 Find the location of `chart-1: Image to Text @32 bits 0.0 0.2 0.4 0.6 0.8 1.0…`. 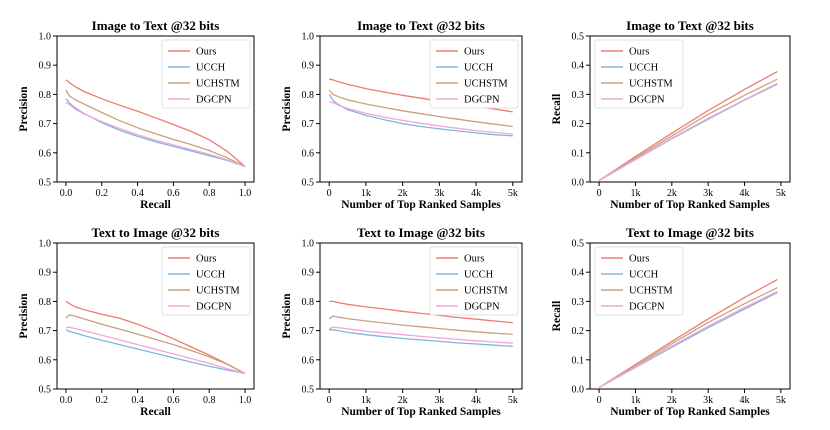

chart-1: Image to Text @32 bits 0.0 0.2 0.4 0.6 0.8 1.0… is located at coordinates (136, 114).